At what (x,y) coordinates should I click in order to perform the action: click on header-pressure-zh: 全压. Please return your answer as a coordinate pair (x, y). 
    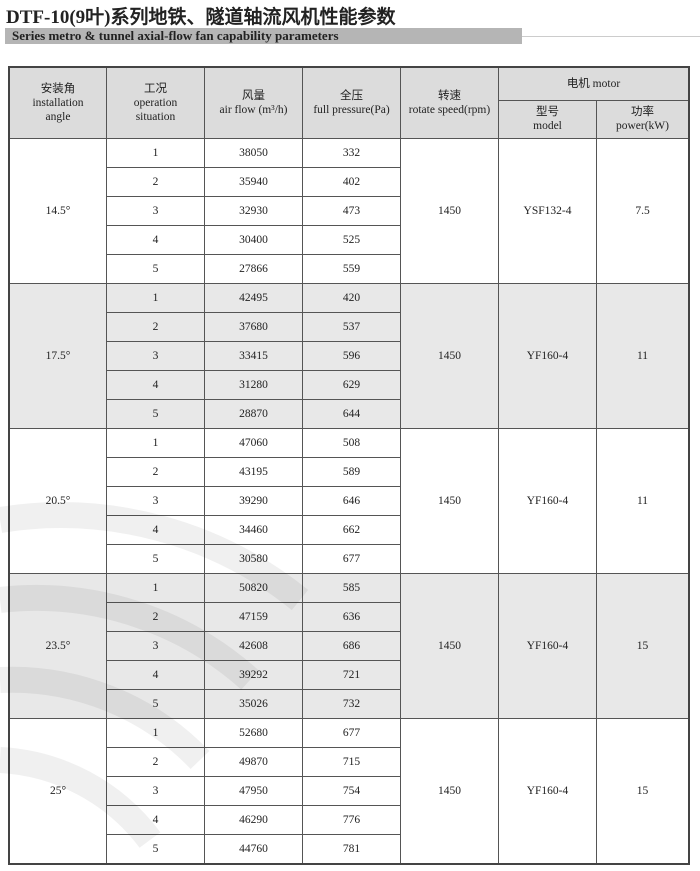
    Looking at the image, I should click on (351, 95).